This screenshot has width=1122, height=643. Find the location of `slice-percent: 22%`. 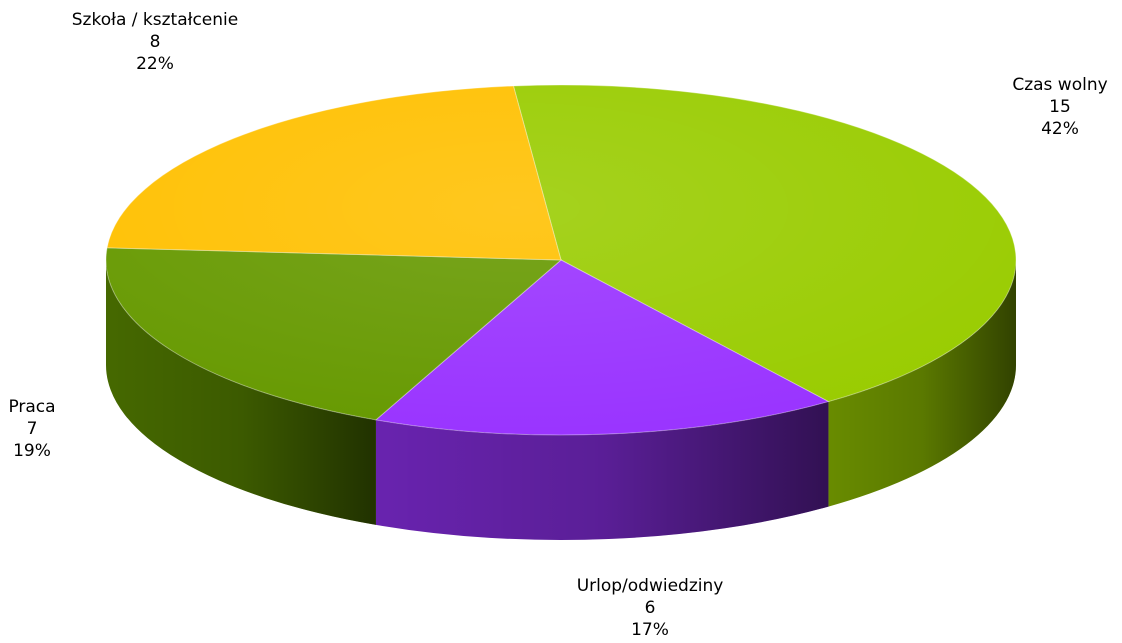

slice-percent: 22% is located at coordinates (155, 64).